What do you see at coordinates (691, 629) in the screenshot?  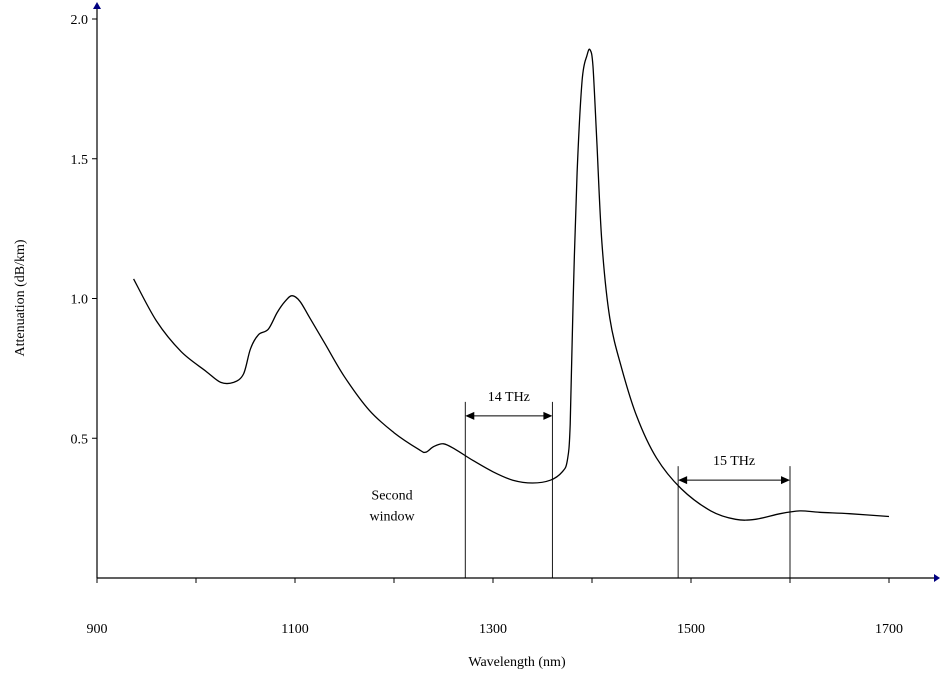 I see `x-tick-label: 1500` at bounding box center [691, 629].